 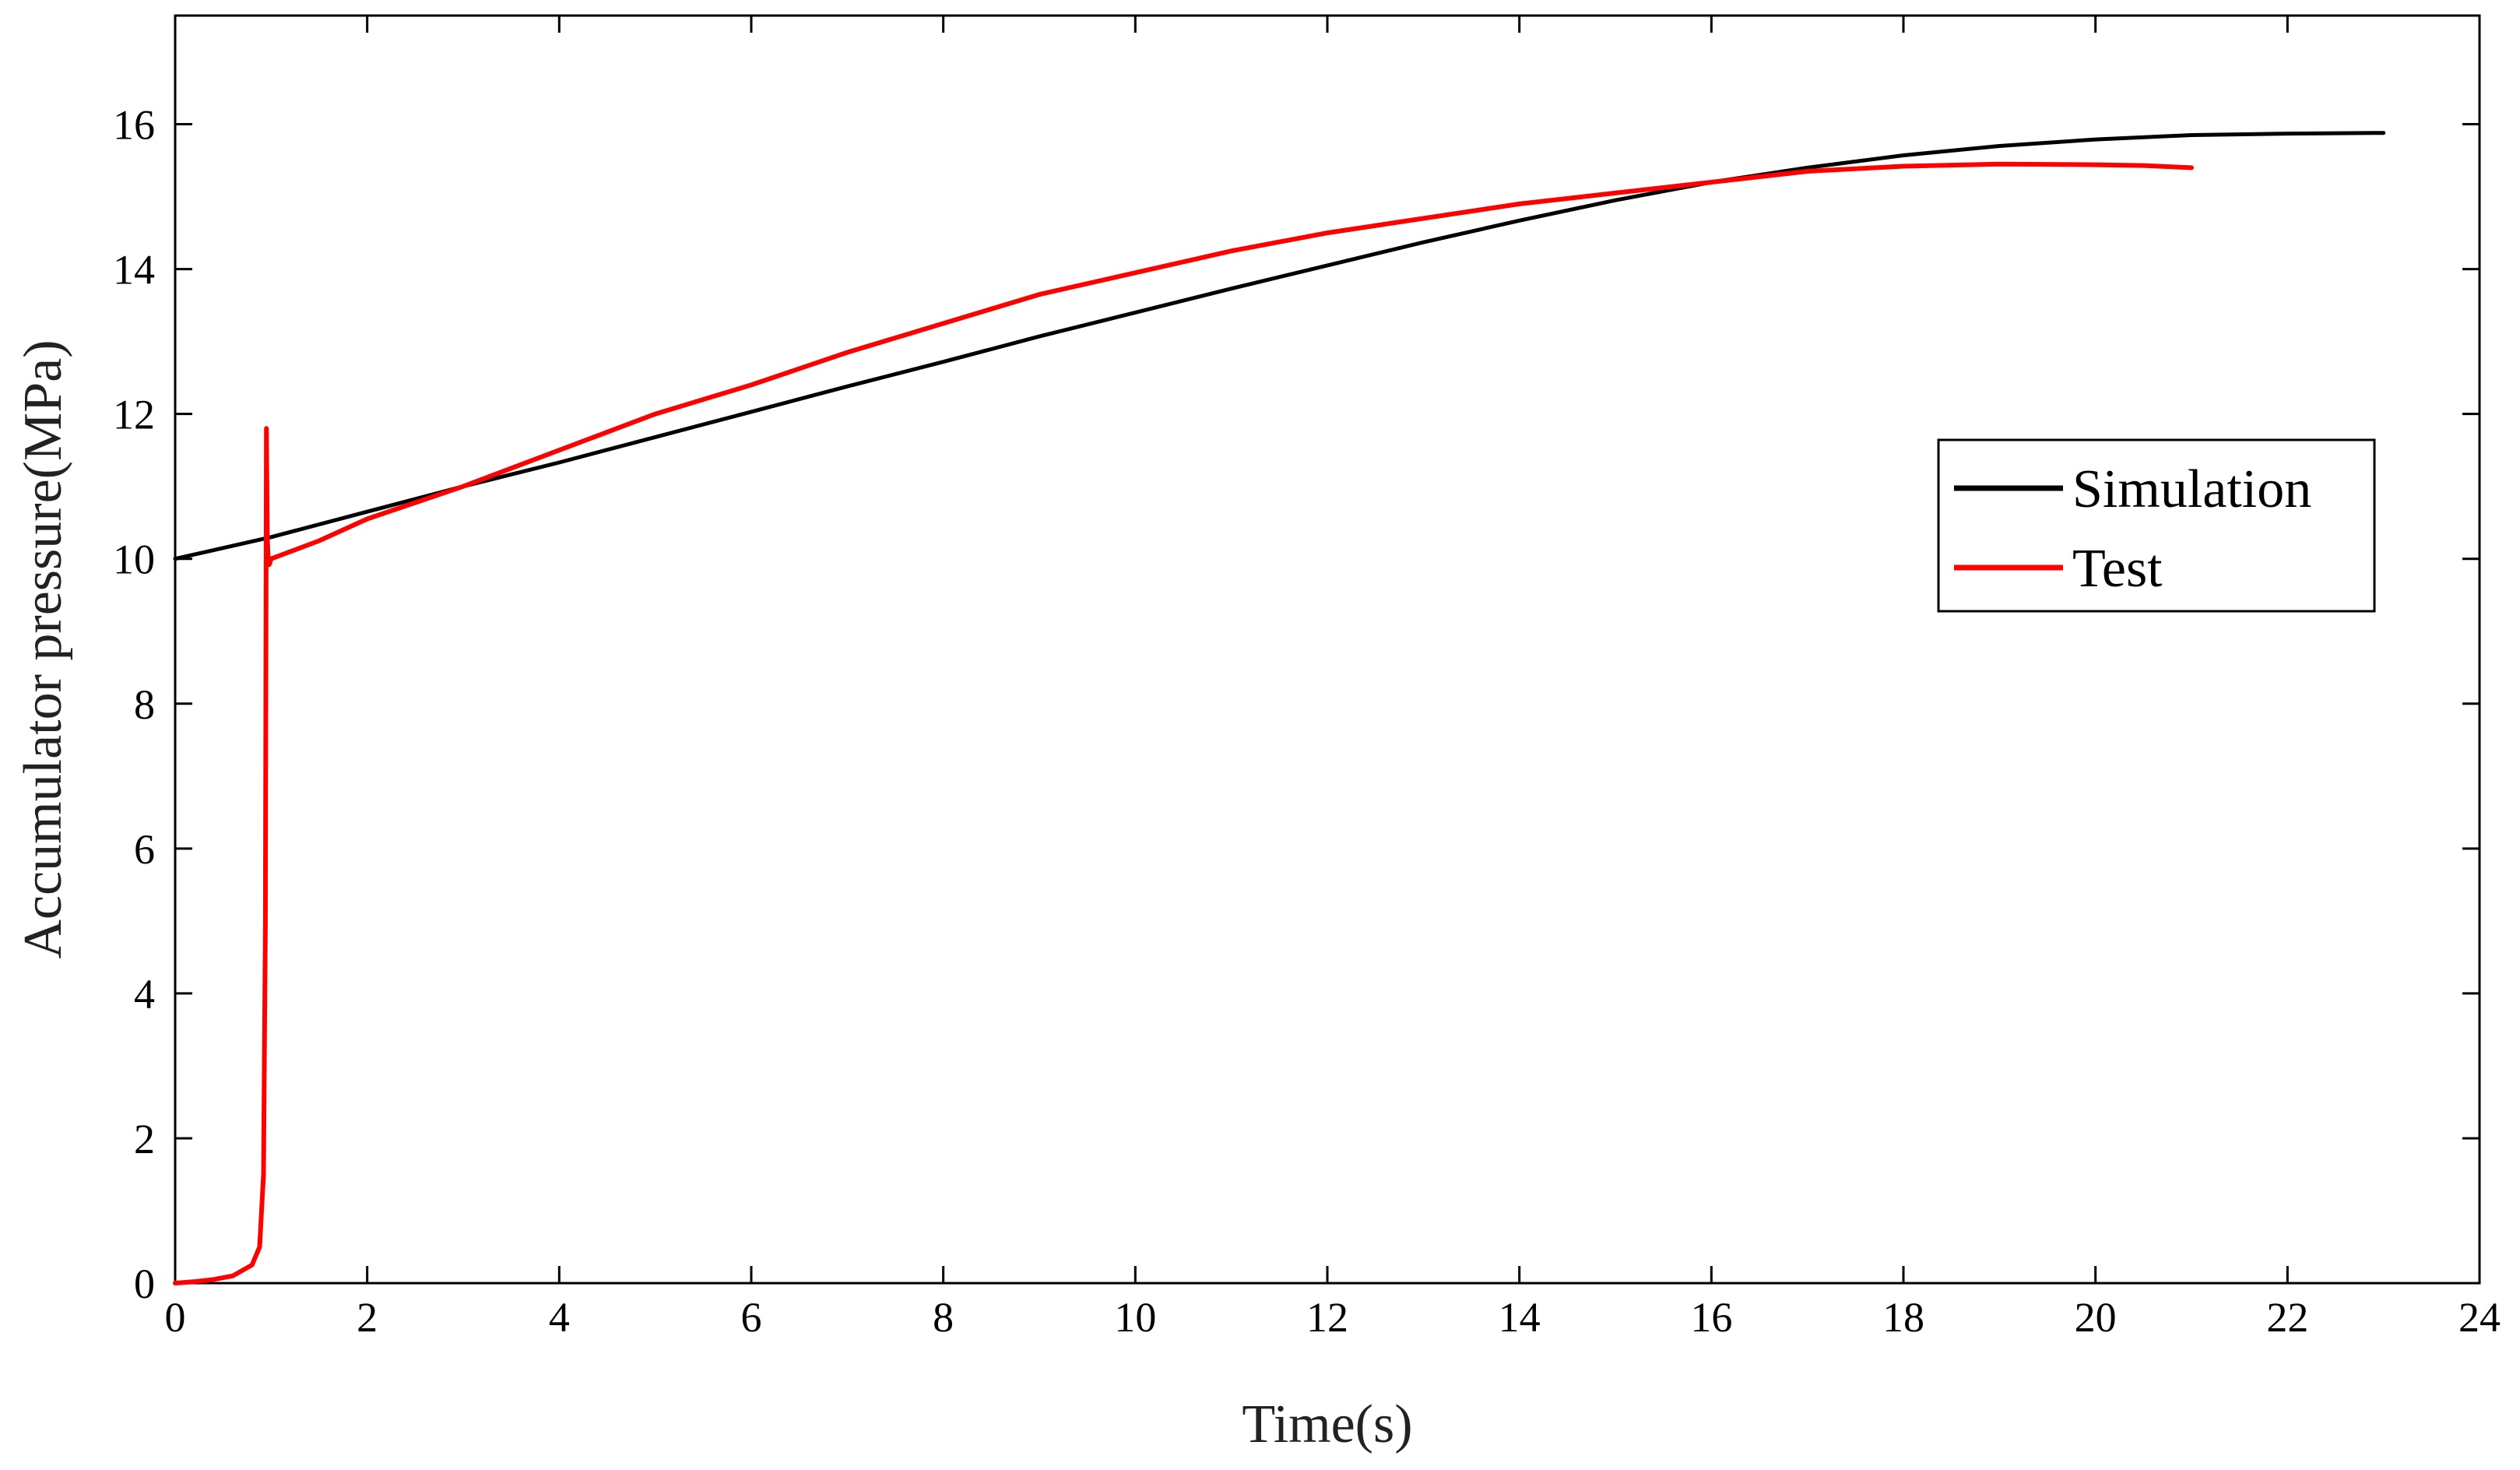 I want to click on y-axis-label: Accumulator pressure(MPa), so click(x=43, y=648).